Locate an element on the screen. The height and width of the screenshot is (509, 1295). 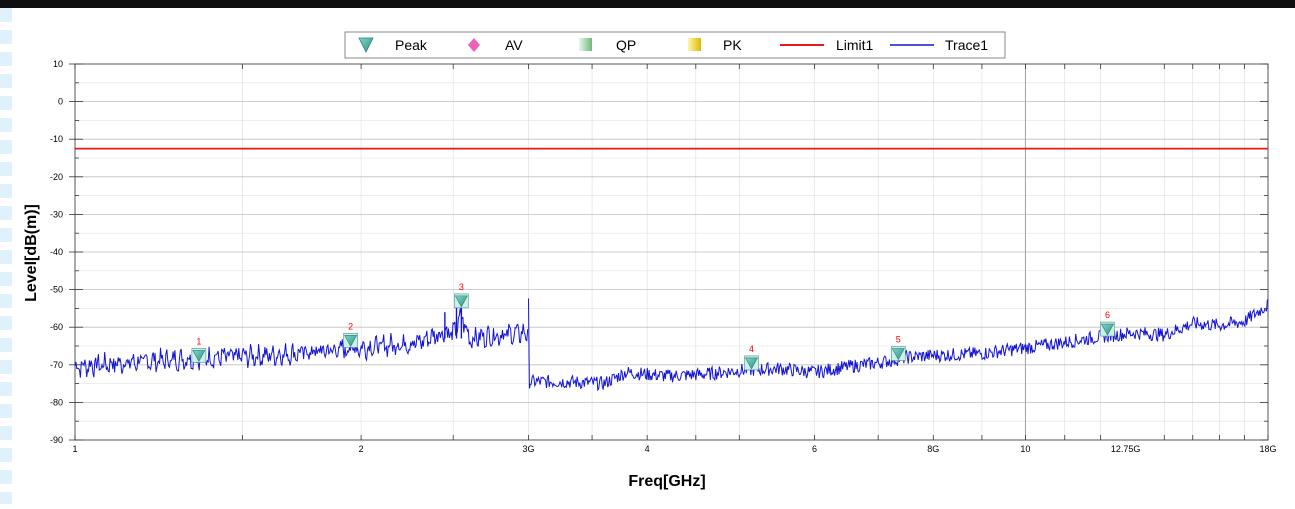
x-tick-label: 18G is located at coordinates (1267, 449).